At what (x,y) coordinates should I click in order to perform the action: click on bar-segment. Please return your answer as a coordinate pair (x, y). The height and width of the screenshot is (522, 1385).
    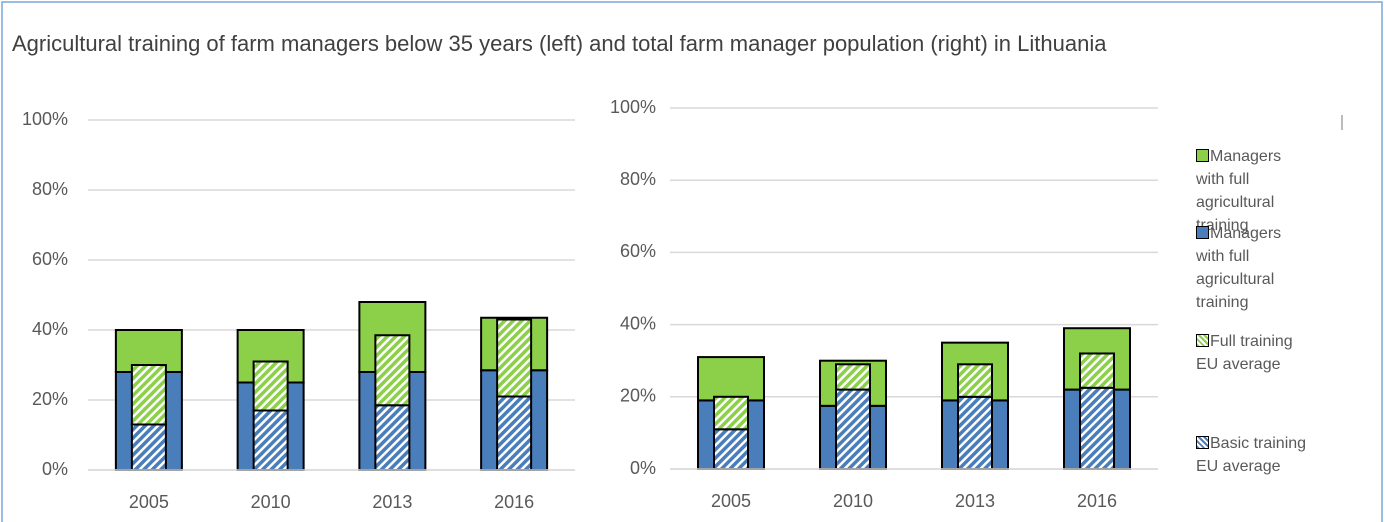
    Looking at the image, I should click on (731, 379).